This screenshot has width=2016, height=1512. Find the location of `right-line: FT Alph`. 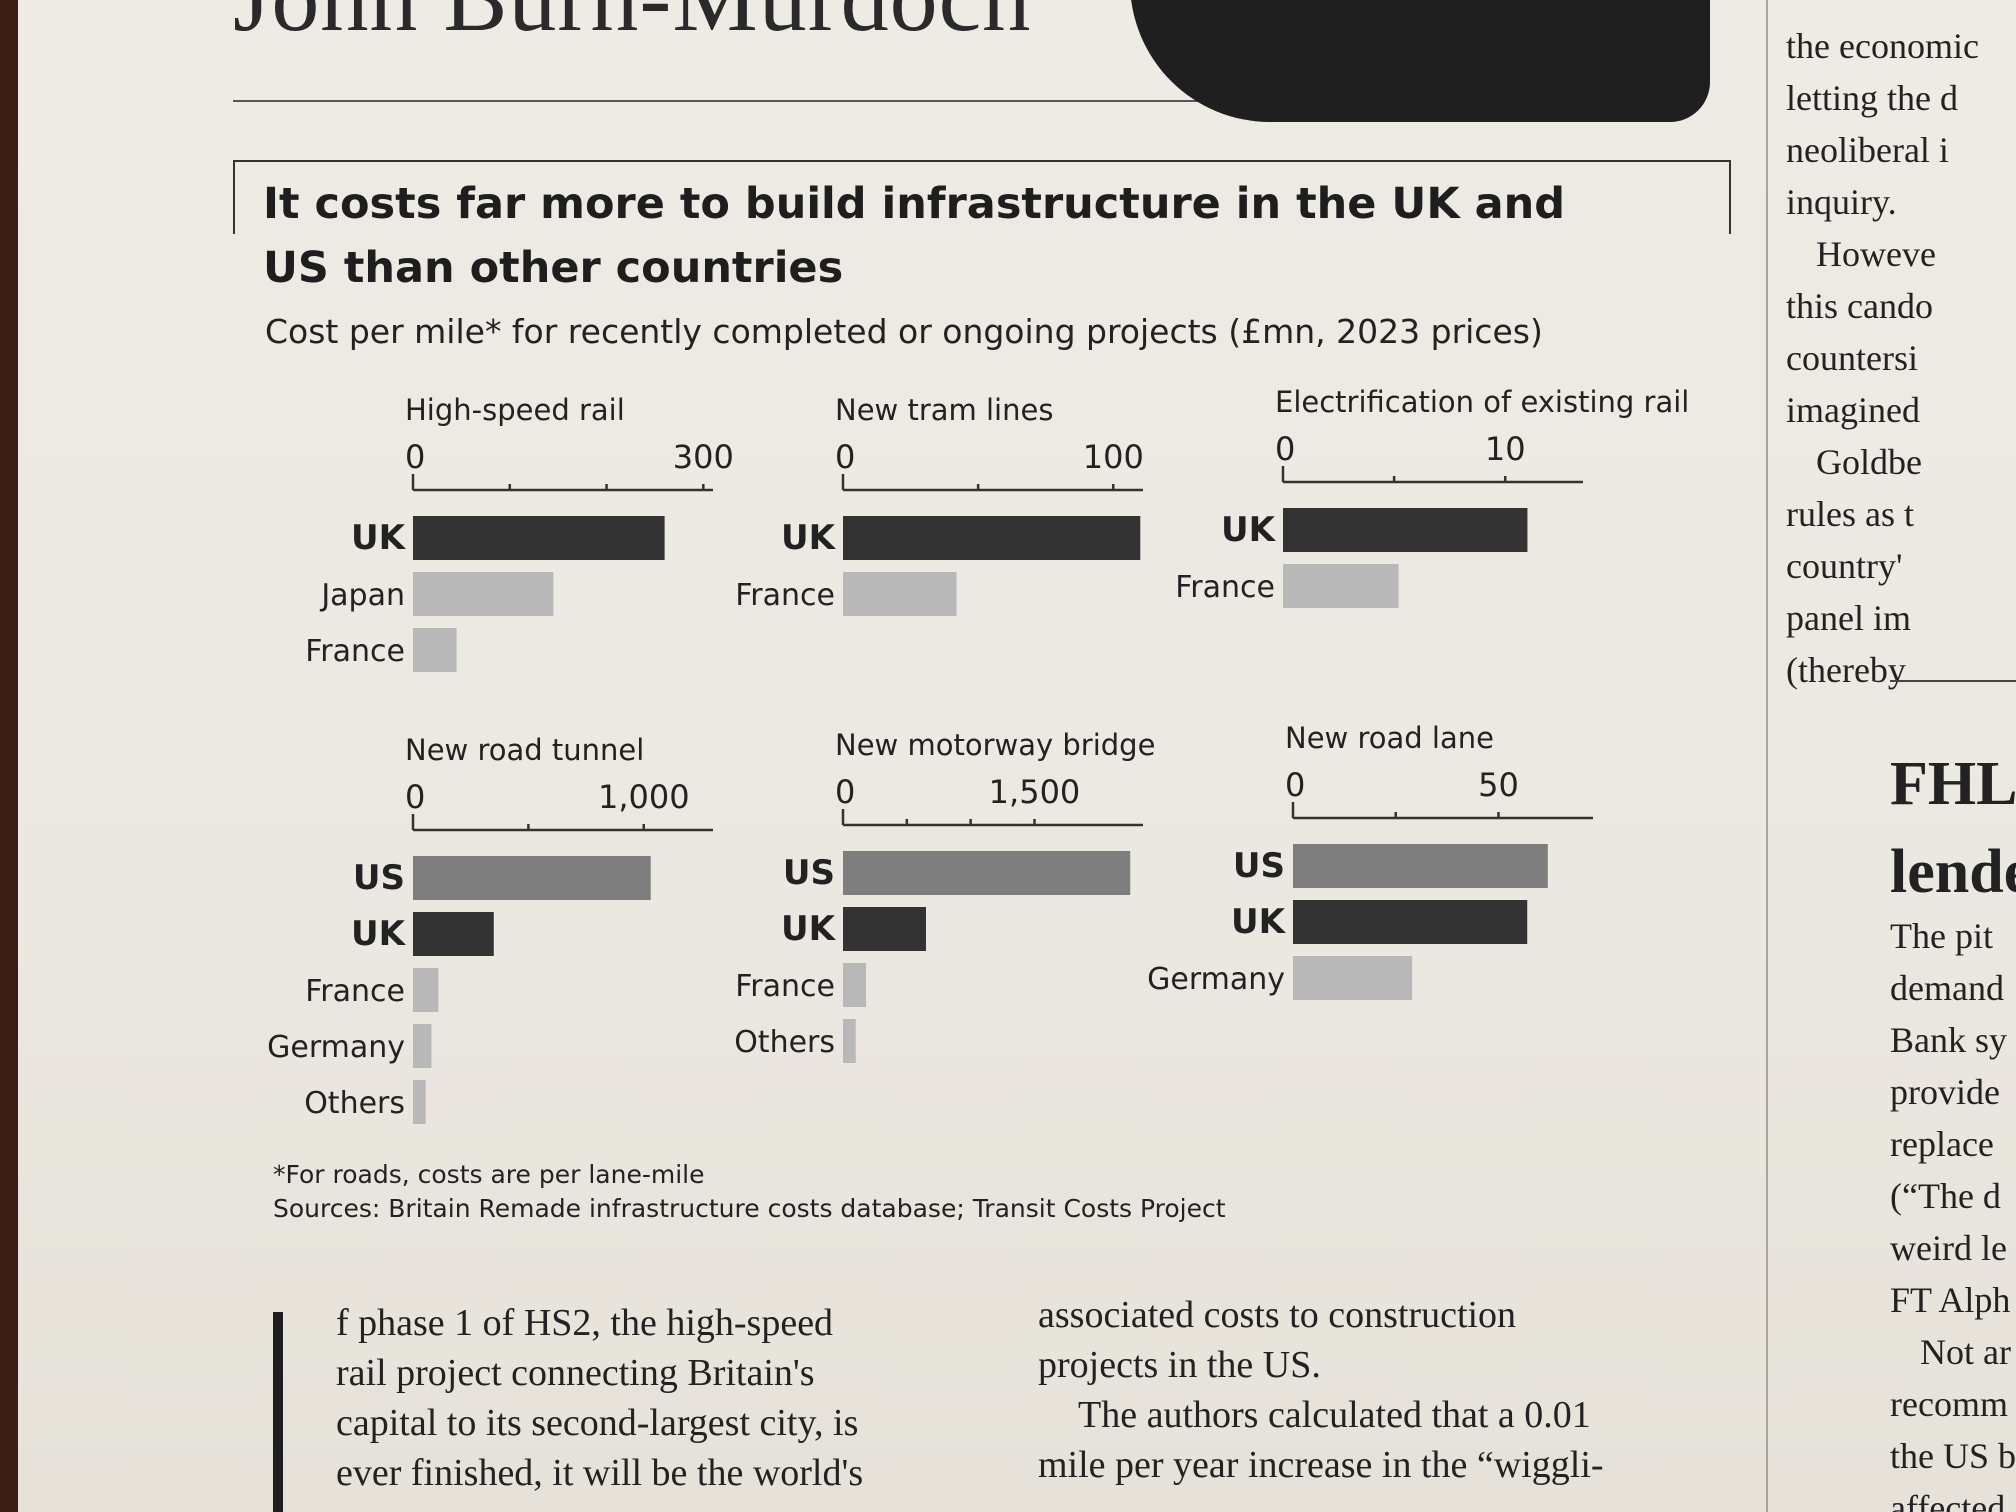

right-line: FT Alph is located at coordinates (1950, 1300).